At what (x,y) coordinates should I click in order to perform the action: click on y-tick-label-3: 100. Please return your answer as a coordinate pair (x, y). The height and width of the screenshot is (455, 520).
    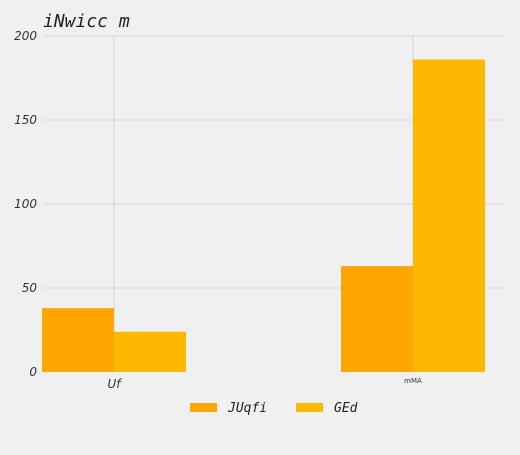
    Looking at the image, I should click on (25, 204).